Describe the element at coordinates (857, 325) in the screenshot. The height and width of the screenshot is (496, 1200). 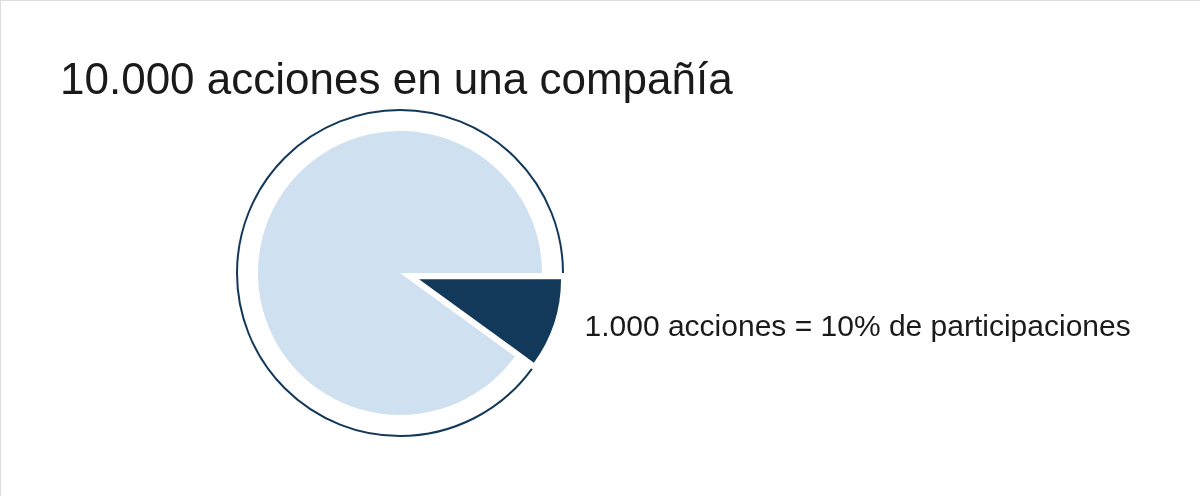
I see `slice-label: 1.000 acciones = 10% de participaciones` at that location.